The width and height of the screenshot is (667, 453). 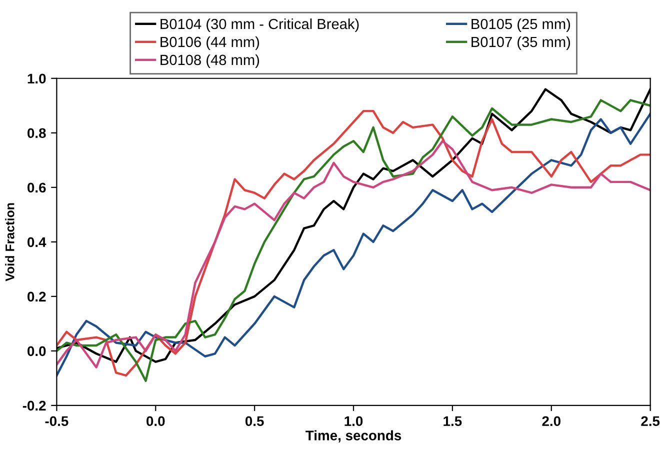 What do you see at coordinates (521, 43) in the screenshot?
I see `legend-label: B0107 (35 mm)` at bounding box center [521, 43].